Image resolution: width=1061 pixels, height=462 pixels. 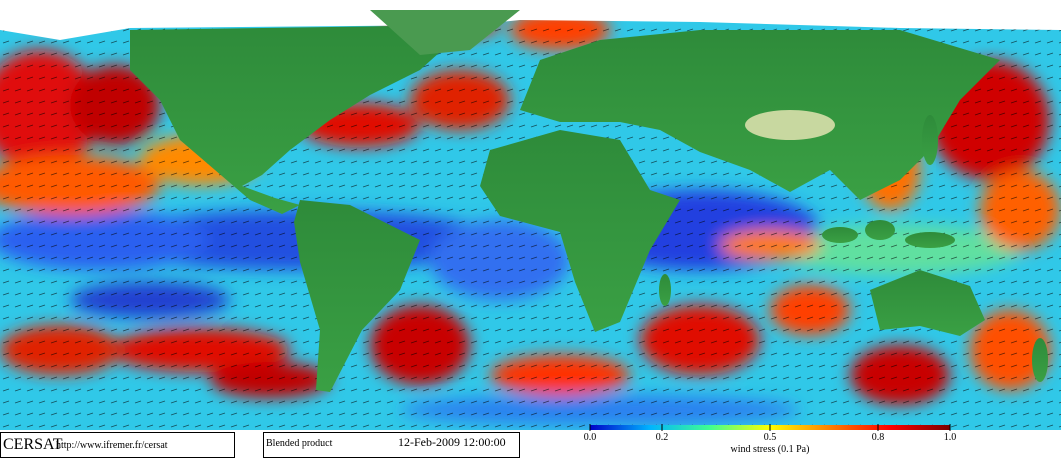 I want to click on url: http://www.ifremer.fr/cersat, so click(x=112, y=445).